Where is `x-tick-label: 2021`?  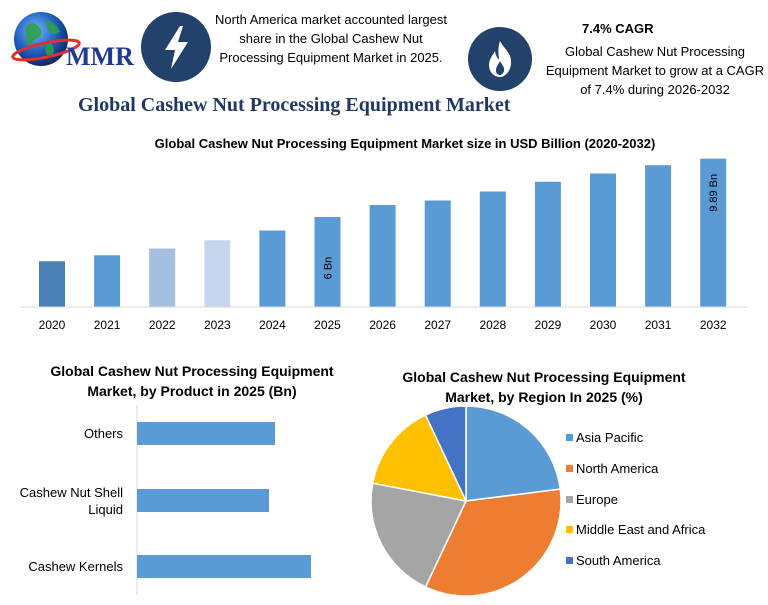 x-tick-label: 2021 is located at coordinates (107, 325).